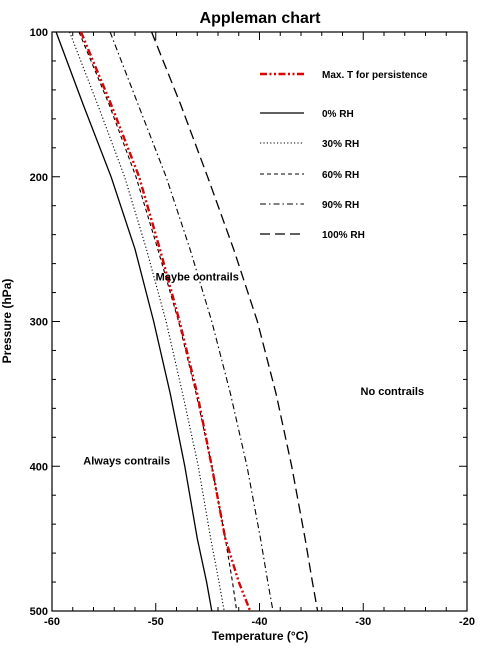 The height and width of the screenshot is (669, 495). Describe the element at coordinates (260, 636) in the screenshot. I see `x-axis-label: Temperature (°C)` at that location.